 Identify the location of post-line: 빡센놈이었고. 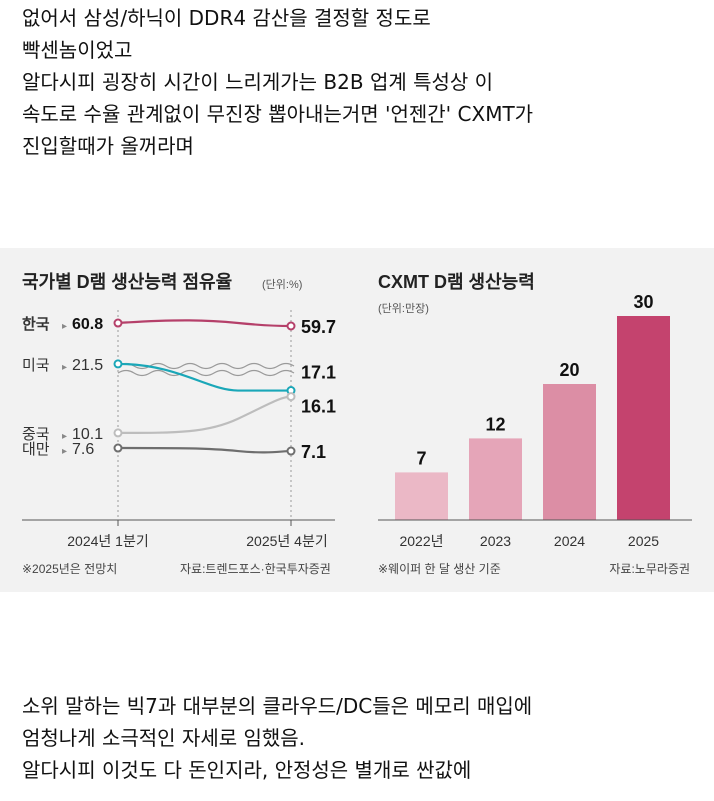
(77, 50).